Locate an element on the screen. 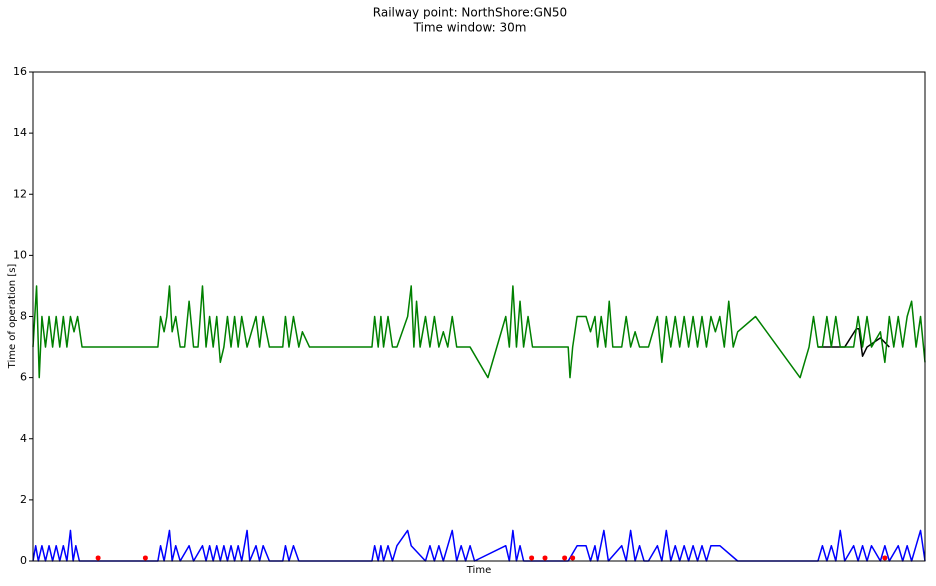  x-axis-label: Time is located at coordinates (478, 570).